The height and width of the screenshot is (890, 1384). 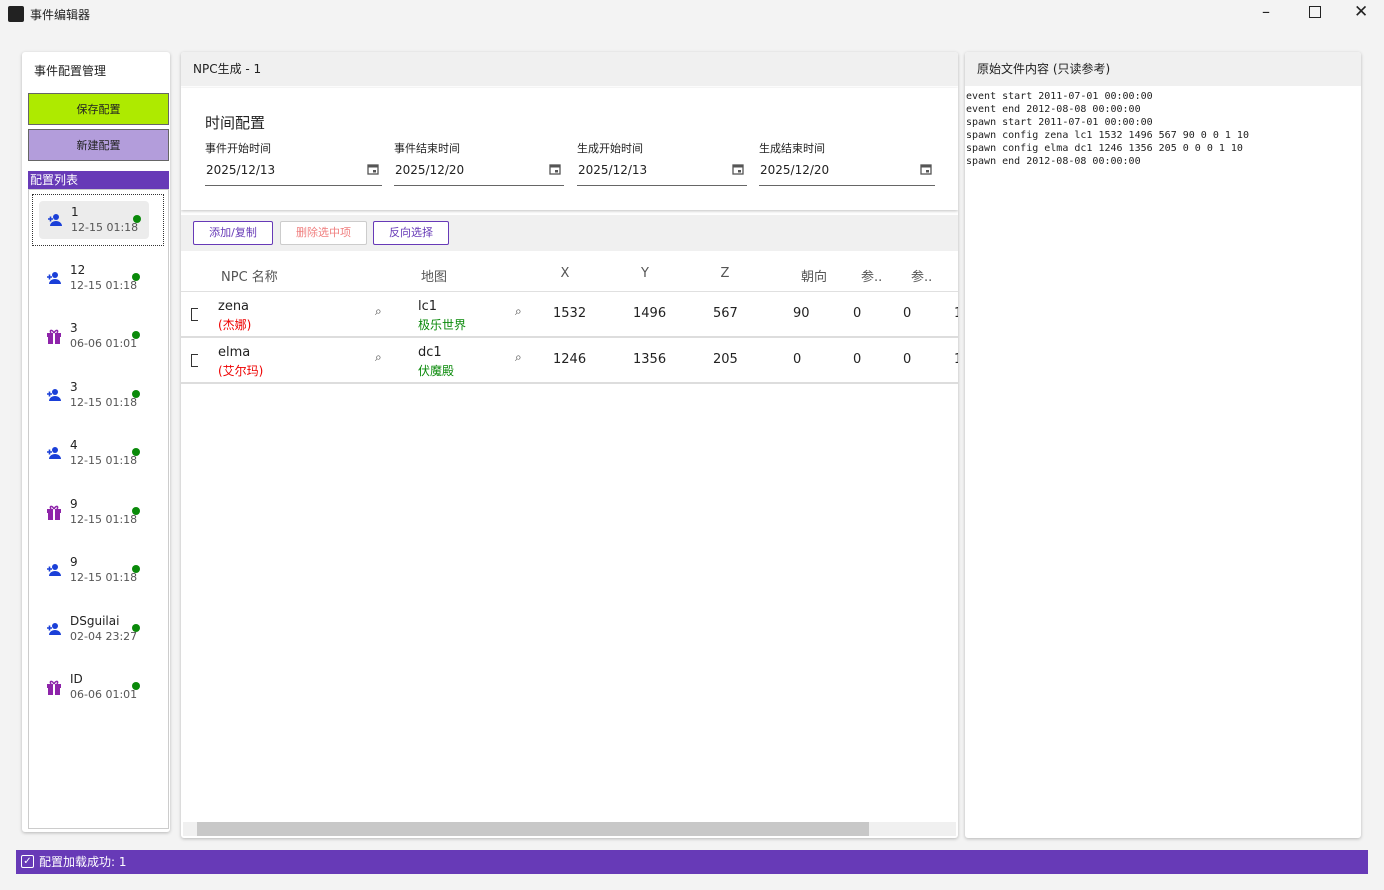 I want to click on column-header: X, so click(x=565, y=273).